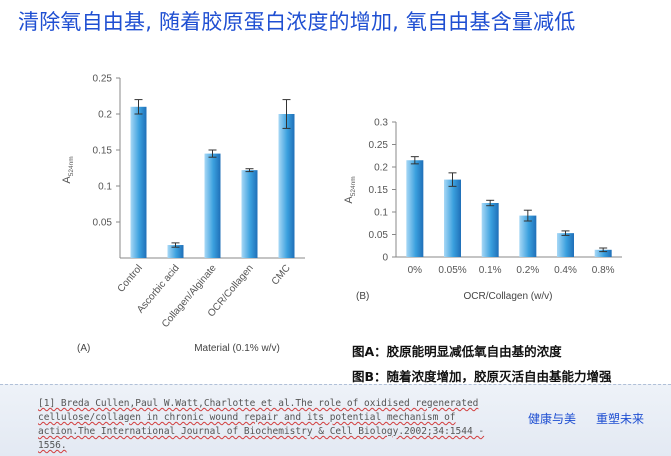  I want to click on x-tick-label: 0.4%, so click(565, 270).